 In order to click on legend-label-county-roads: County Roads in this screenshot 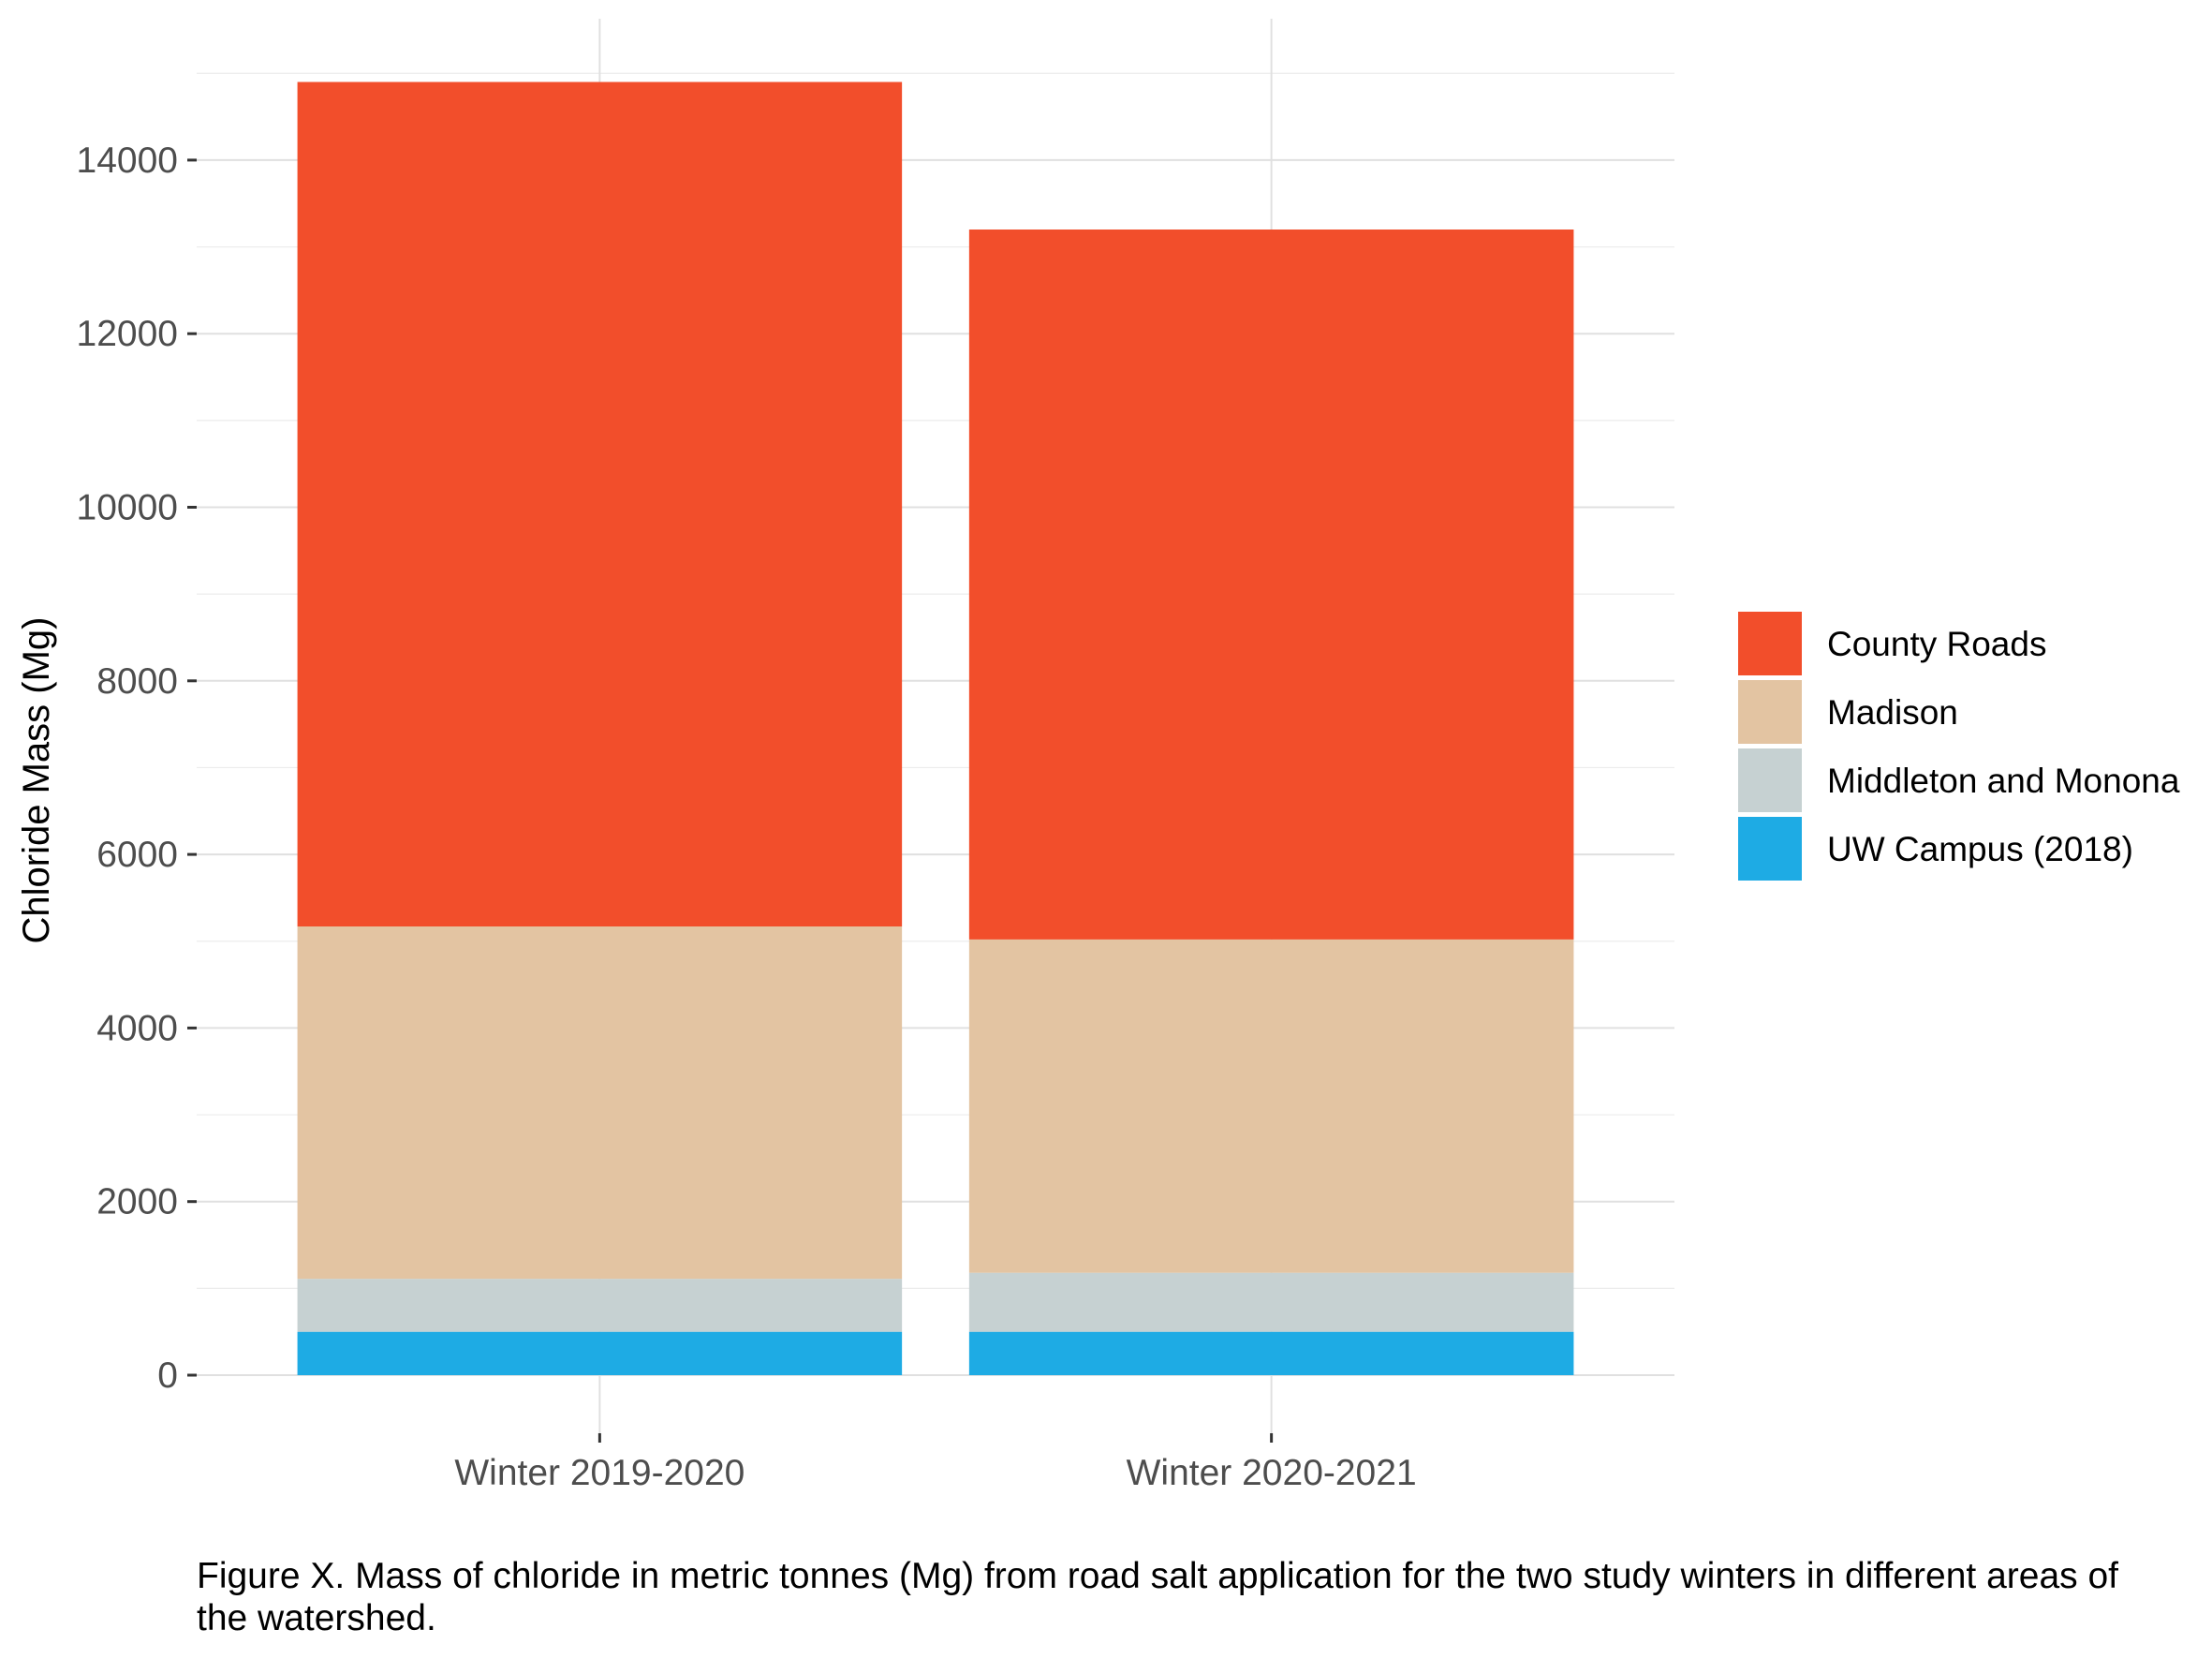, I will do `click(1937, 644)`.